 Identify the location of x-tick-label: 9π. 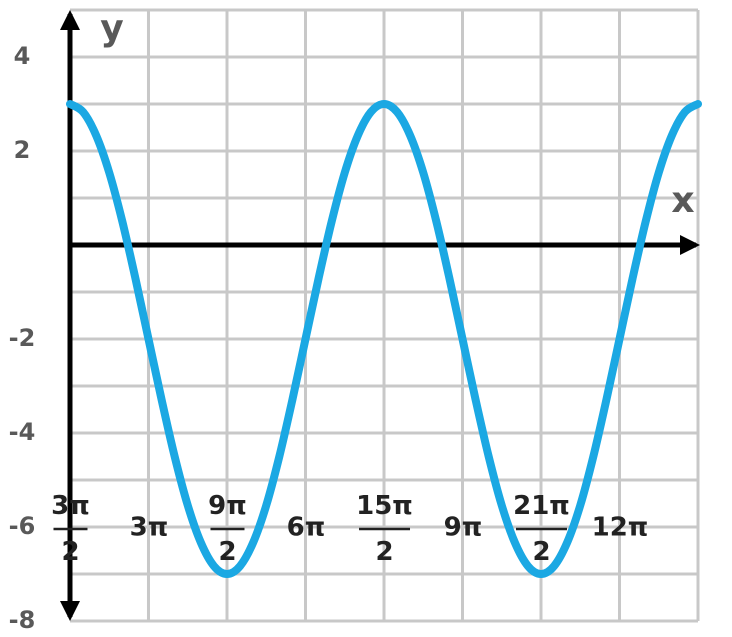
(463, 528).